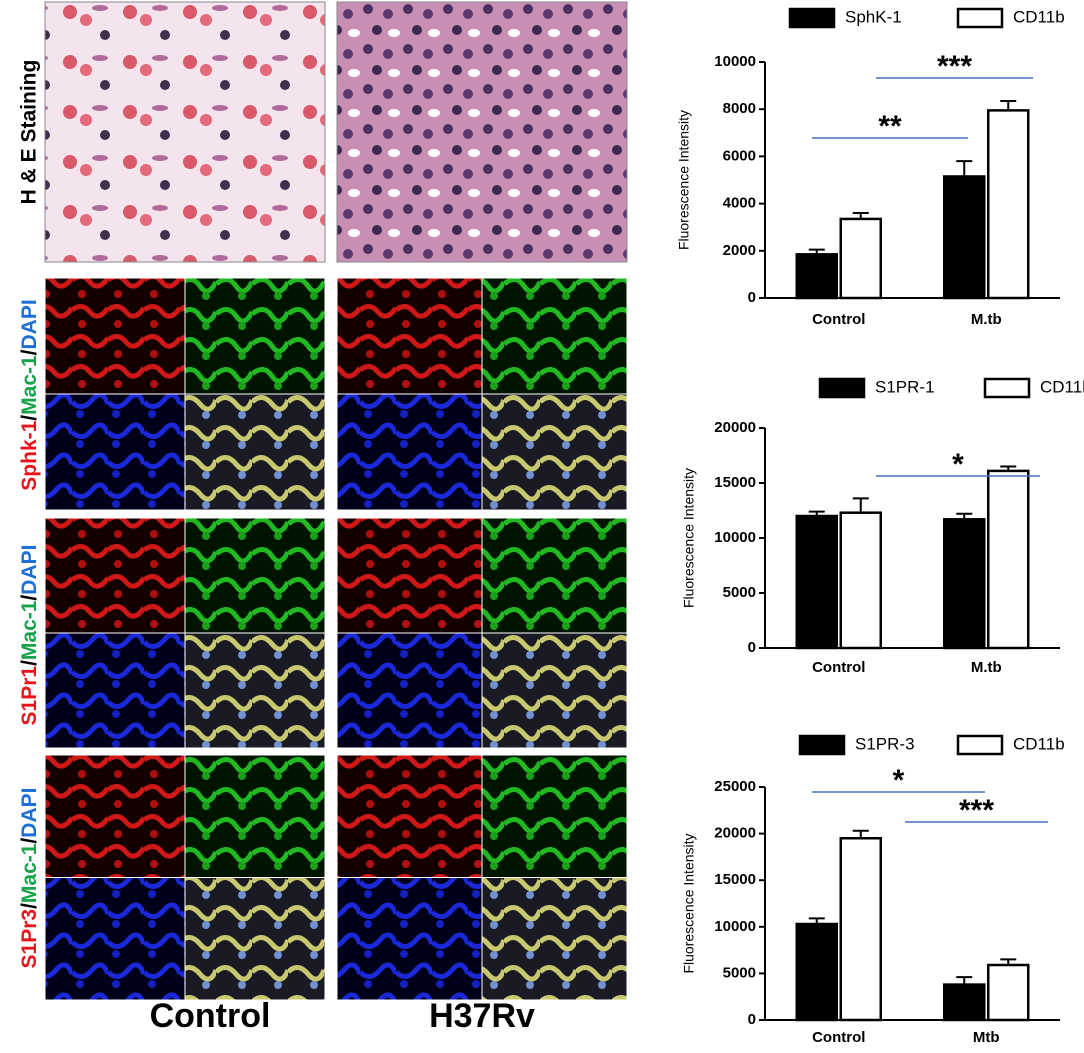 This screenshot has height=1053, width=1084. I want to click on legend-label: S1PR-1, so click(905, 386).